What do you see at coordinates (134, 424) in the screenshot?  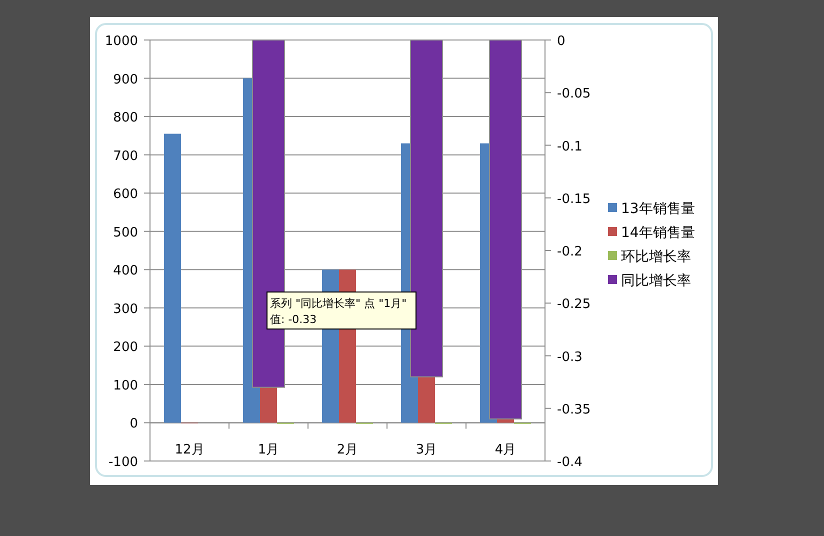 I see `y-tick-label: 0` at bounding box center [134, 424].